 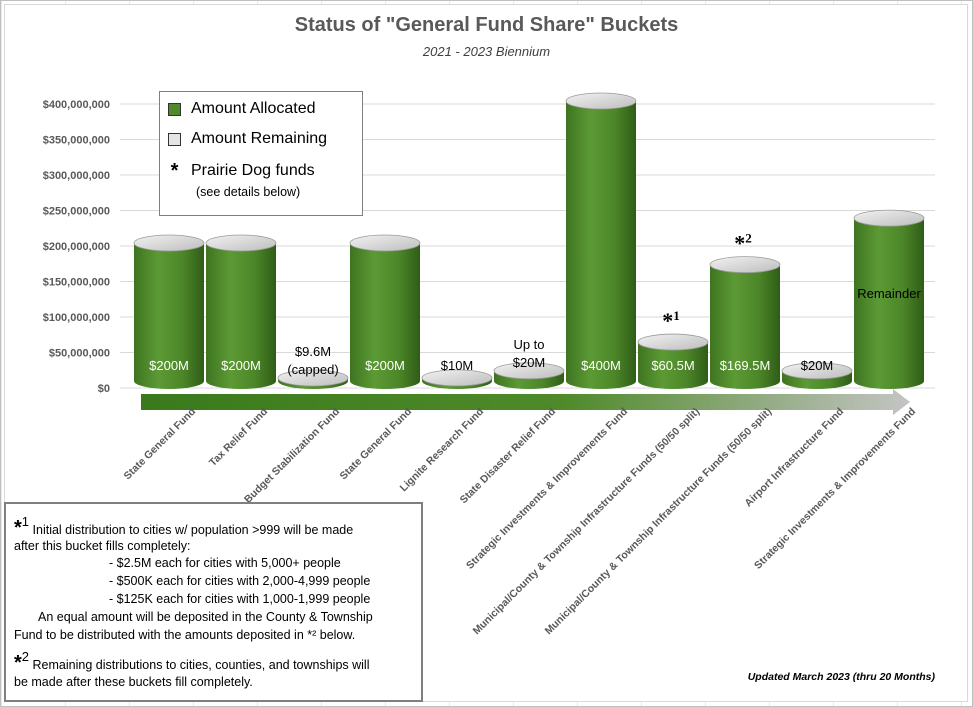 I want to click on y-tick-label: $50,000,000, so click(x=79, y=354).